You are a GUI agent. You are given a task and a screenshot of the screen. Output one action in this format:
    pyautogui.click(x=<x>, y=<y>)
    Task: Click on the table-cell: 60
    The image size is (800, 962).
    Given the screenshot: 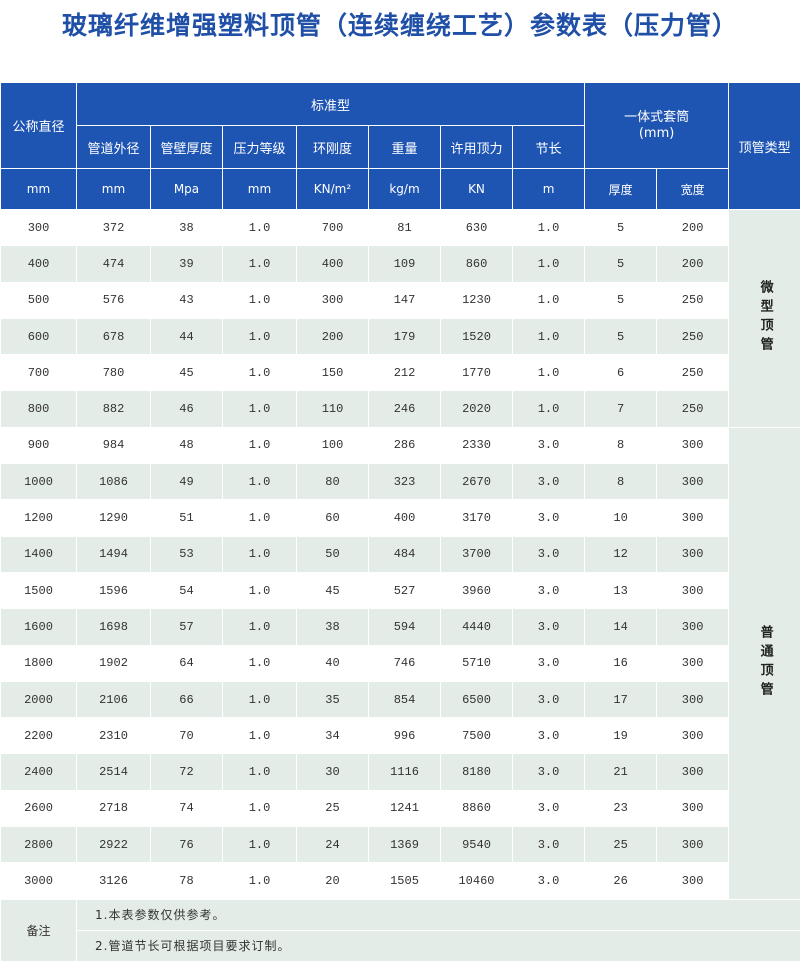 What is the action you would take?
    pyautogui.click(x=333, y=518)
    